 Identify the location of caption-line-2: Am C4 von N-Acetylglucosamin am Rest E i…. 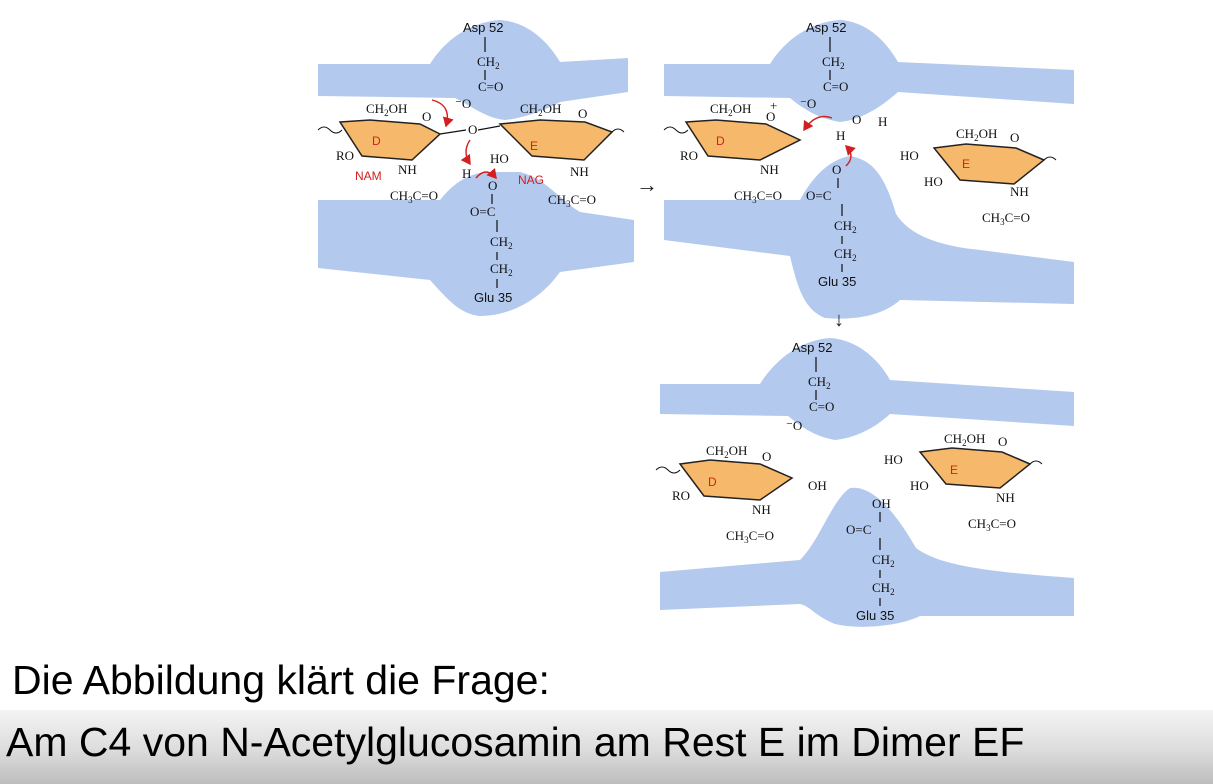
(515, 742).